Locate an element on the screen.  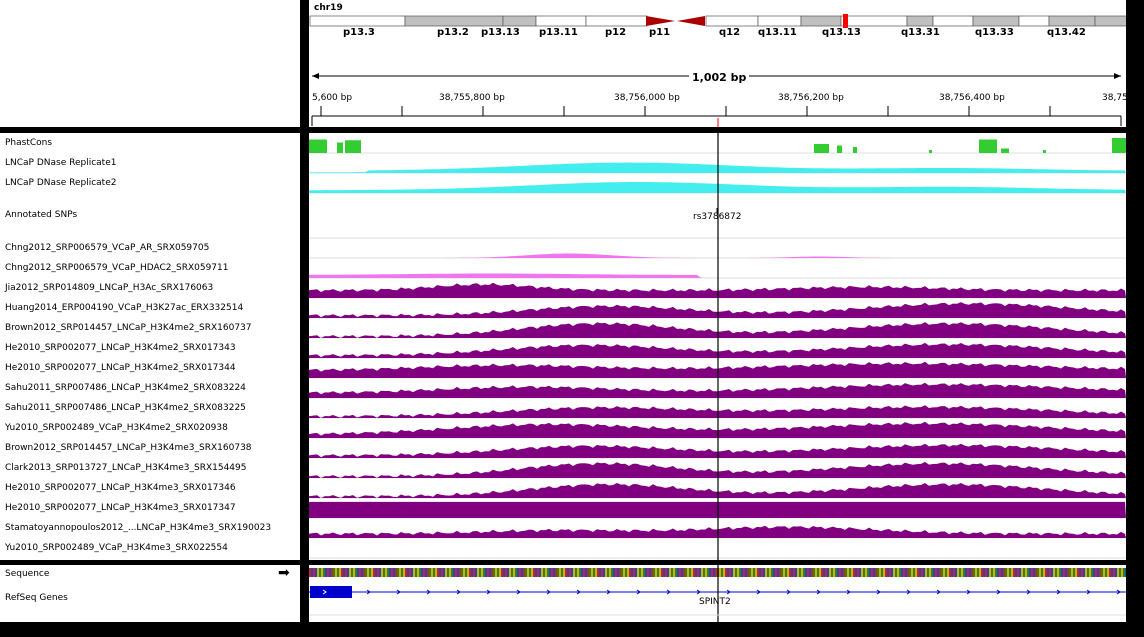
track-name: Jia2012_SRP014809_LNCaP_H3Ac_SRX176063 is located at coordinates (109, 288).